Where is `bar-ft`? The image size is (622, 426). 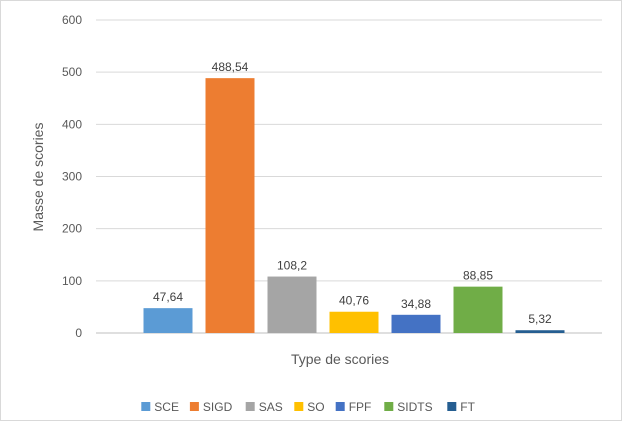
bar-ft is located at coordinates (540, 331).